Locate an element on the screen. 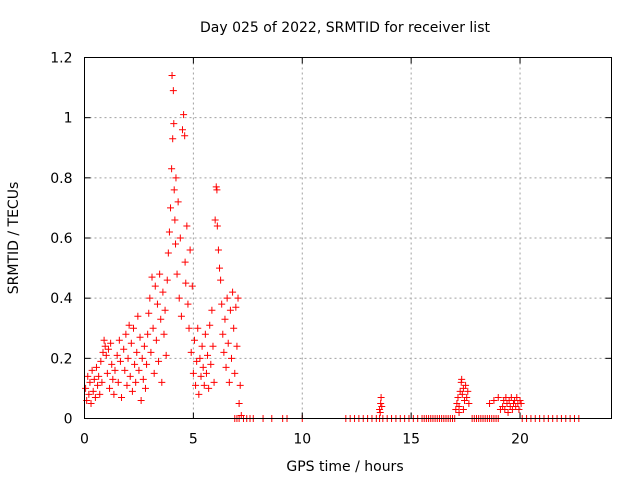 The height and width of the screenshot is (480, 640). y-tick-label: 0.2 is located at coordinates (61, 359).